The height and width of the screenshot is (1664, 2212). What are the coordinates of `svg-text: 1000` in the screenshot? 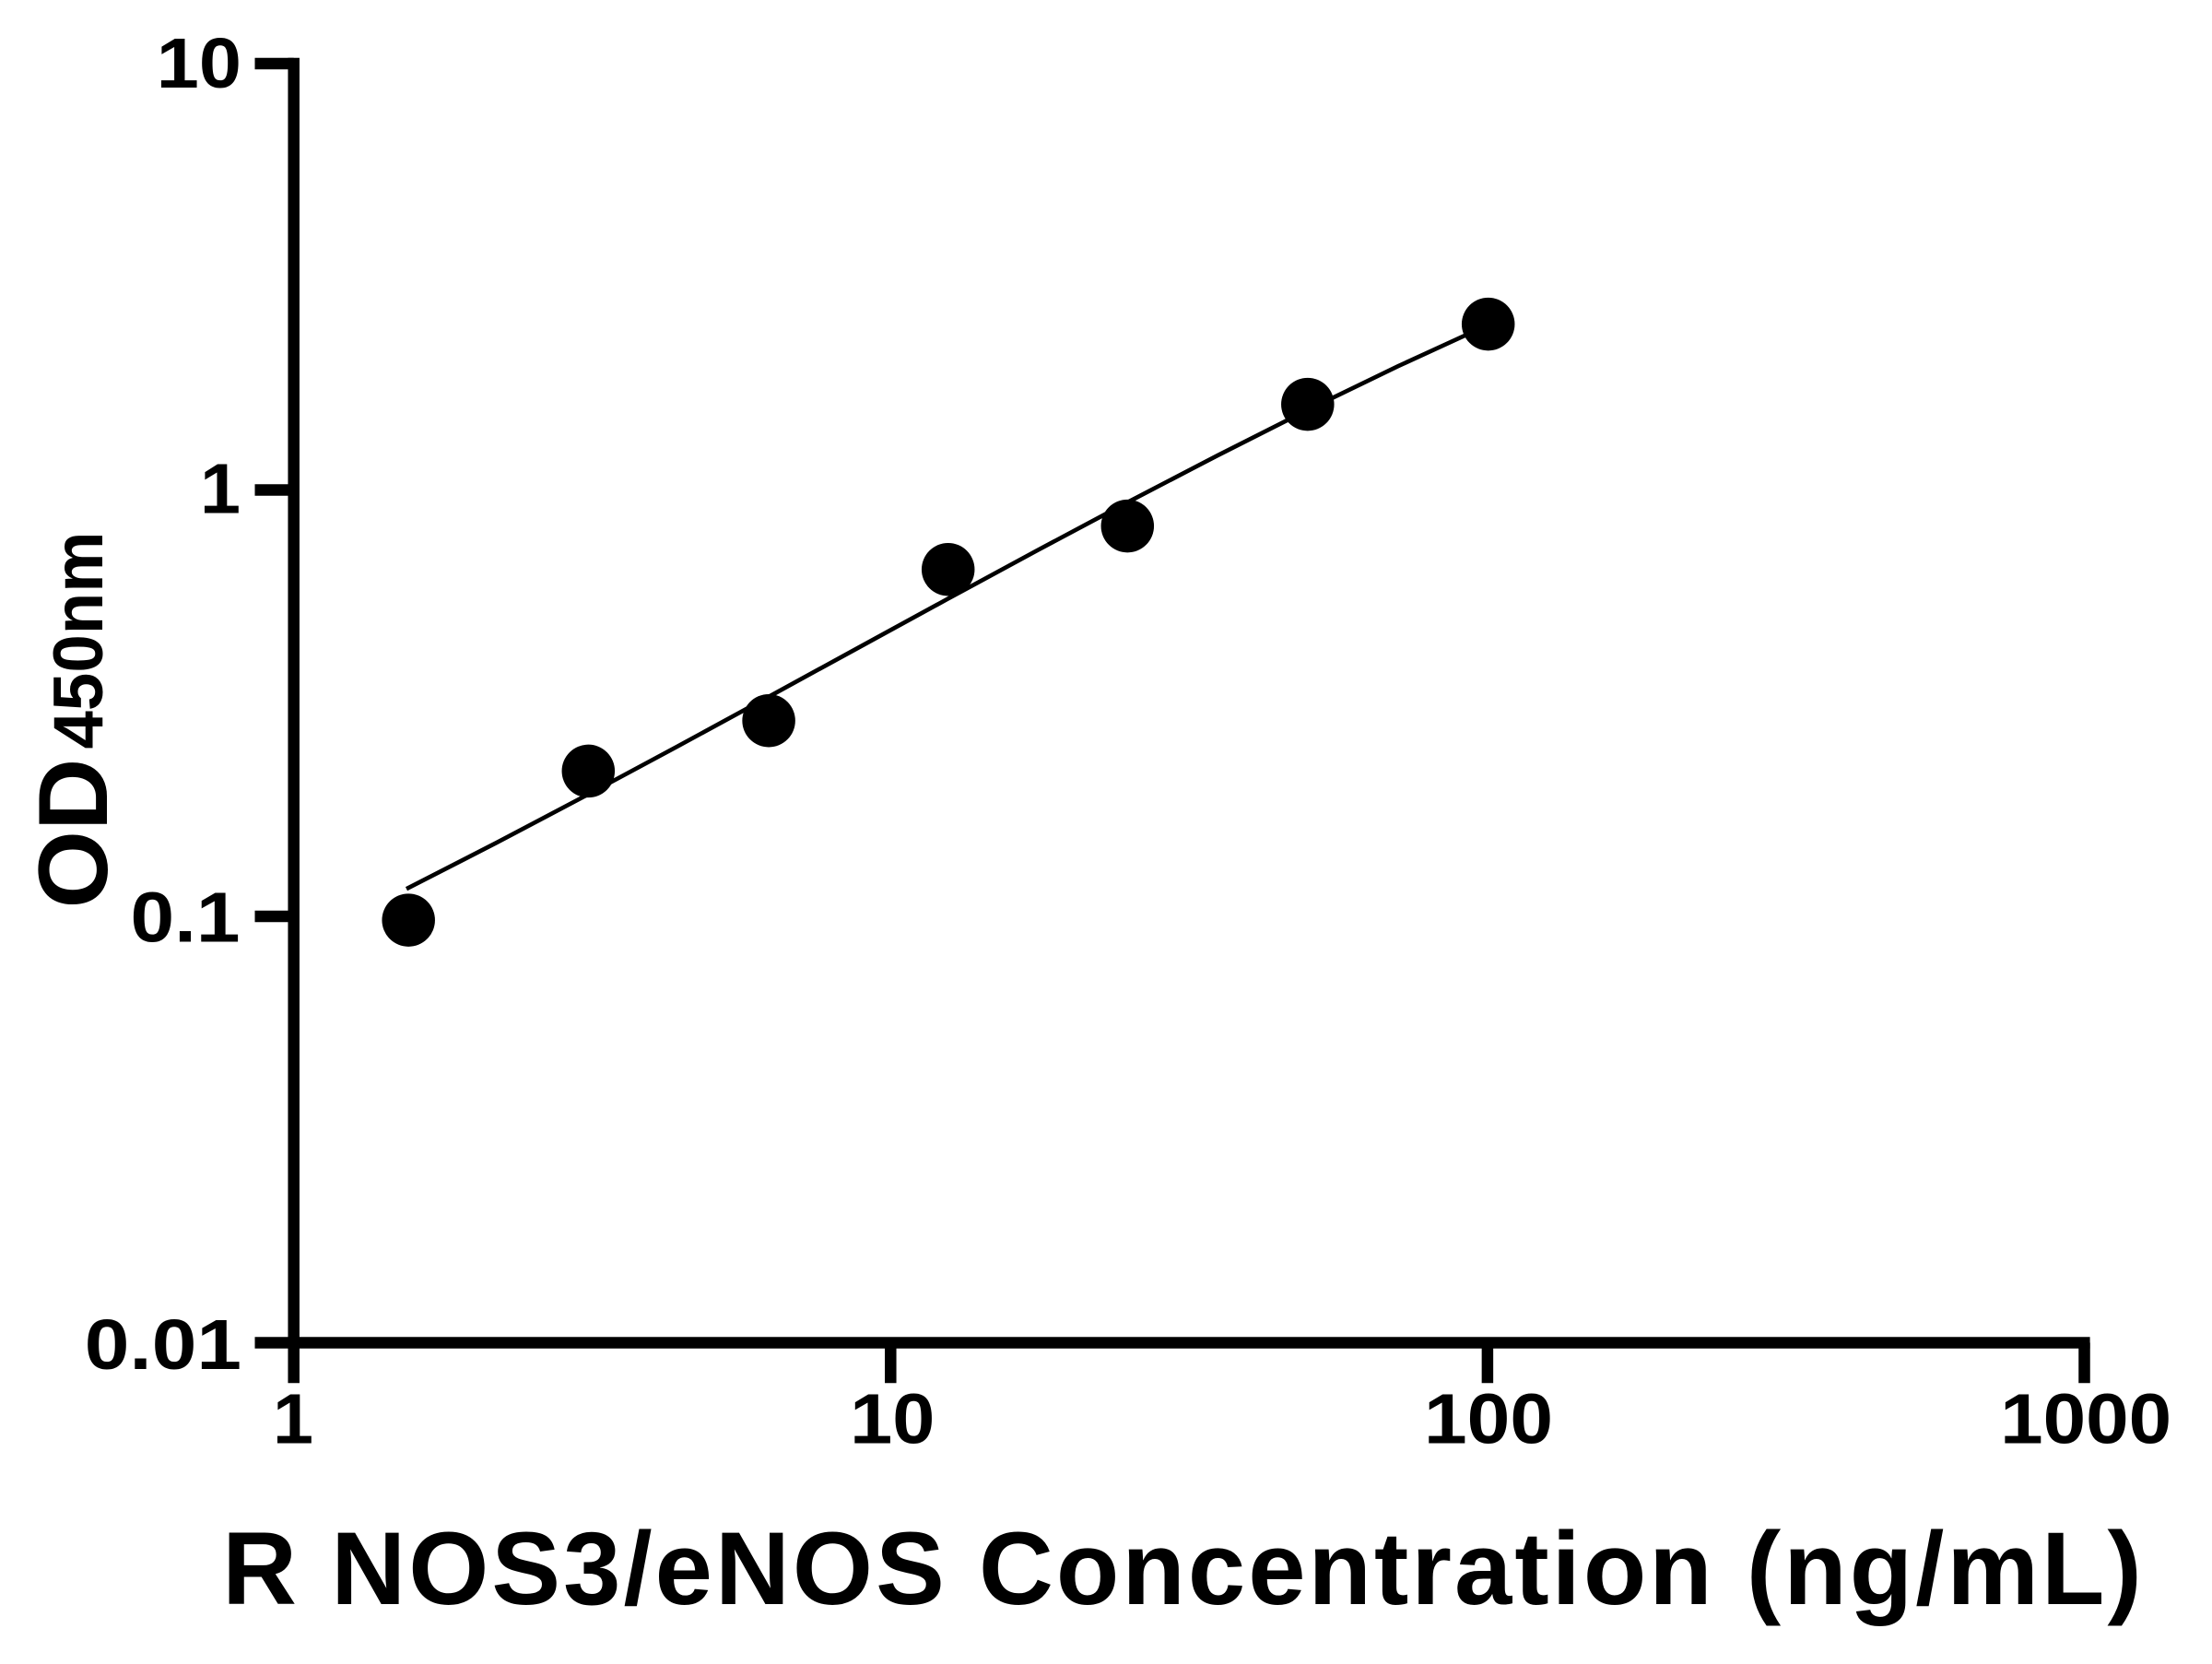 It's located at (2085, 1419).